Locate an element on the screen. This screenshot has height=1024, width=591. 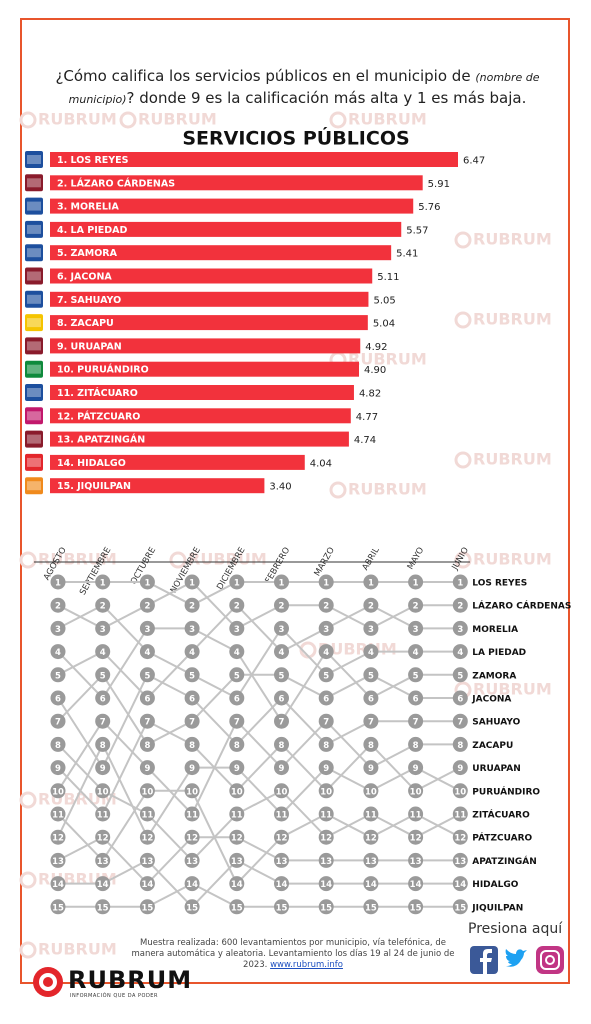
rank-label: 5 is located at coordinates (371, 676).